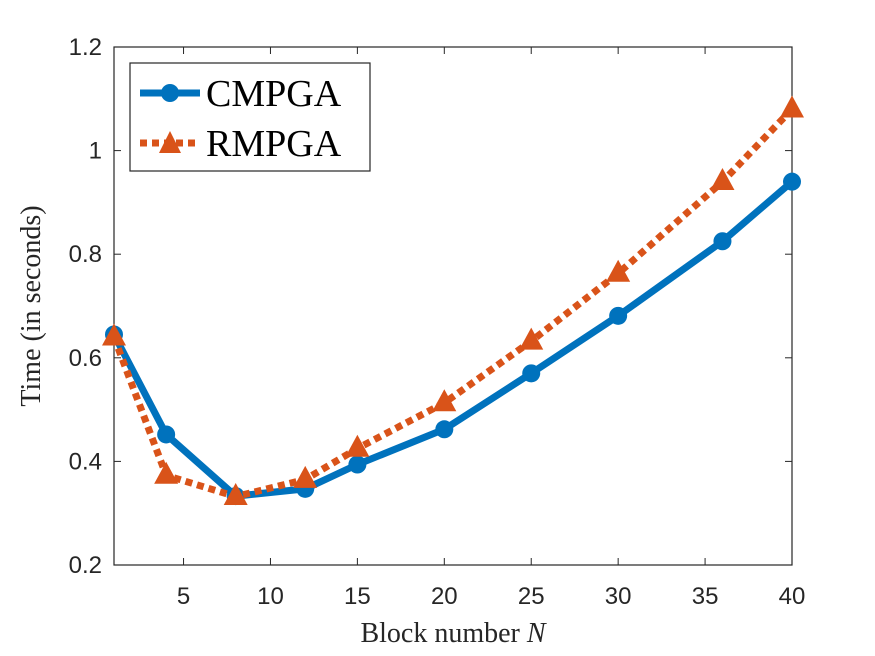 The height and width of the screenshot is (656, 875). What do you see at coordinates (170, 142) in the screenshot?
I see `legend-rmpga-marker` at bounding box center [170, 142].